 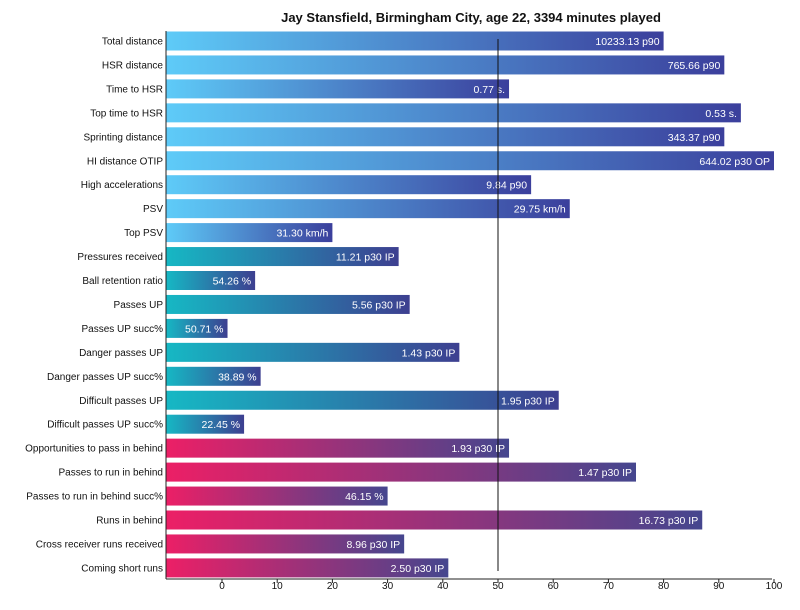 I want to click on category-label: Passes UP, so click(x=139, y=305).